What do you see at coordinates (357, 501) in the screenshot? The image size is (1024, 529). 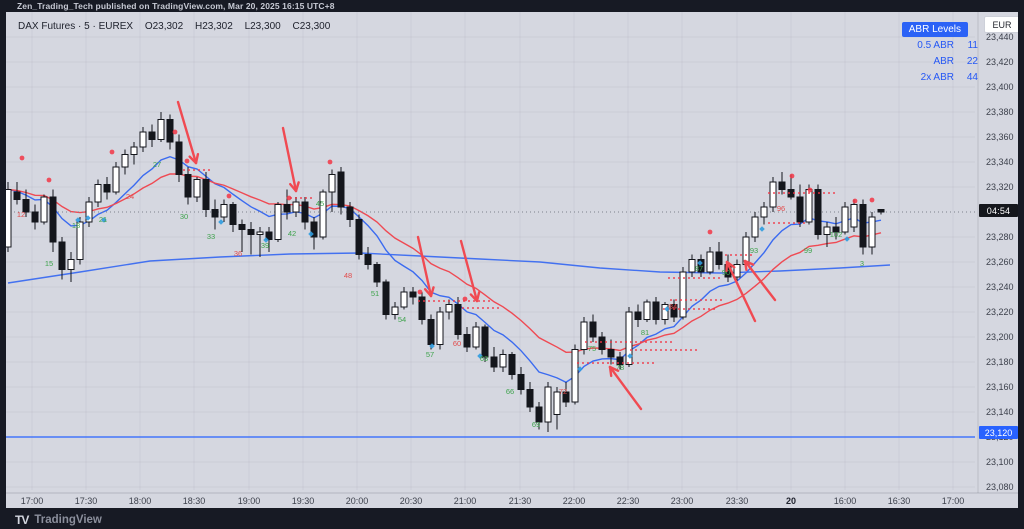 I see `svg-text: 20:00` at bounding box center [357, 501].